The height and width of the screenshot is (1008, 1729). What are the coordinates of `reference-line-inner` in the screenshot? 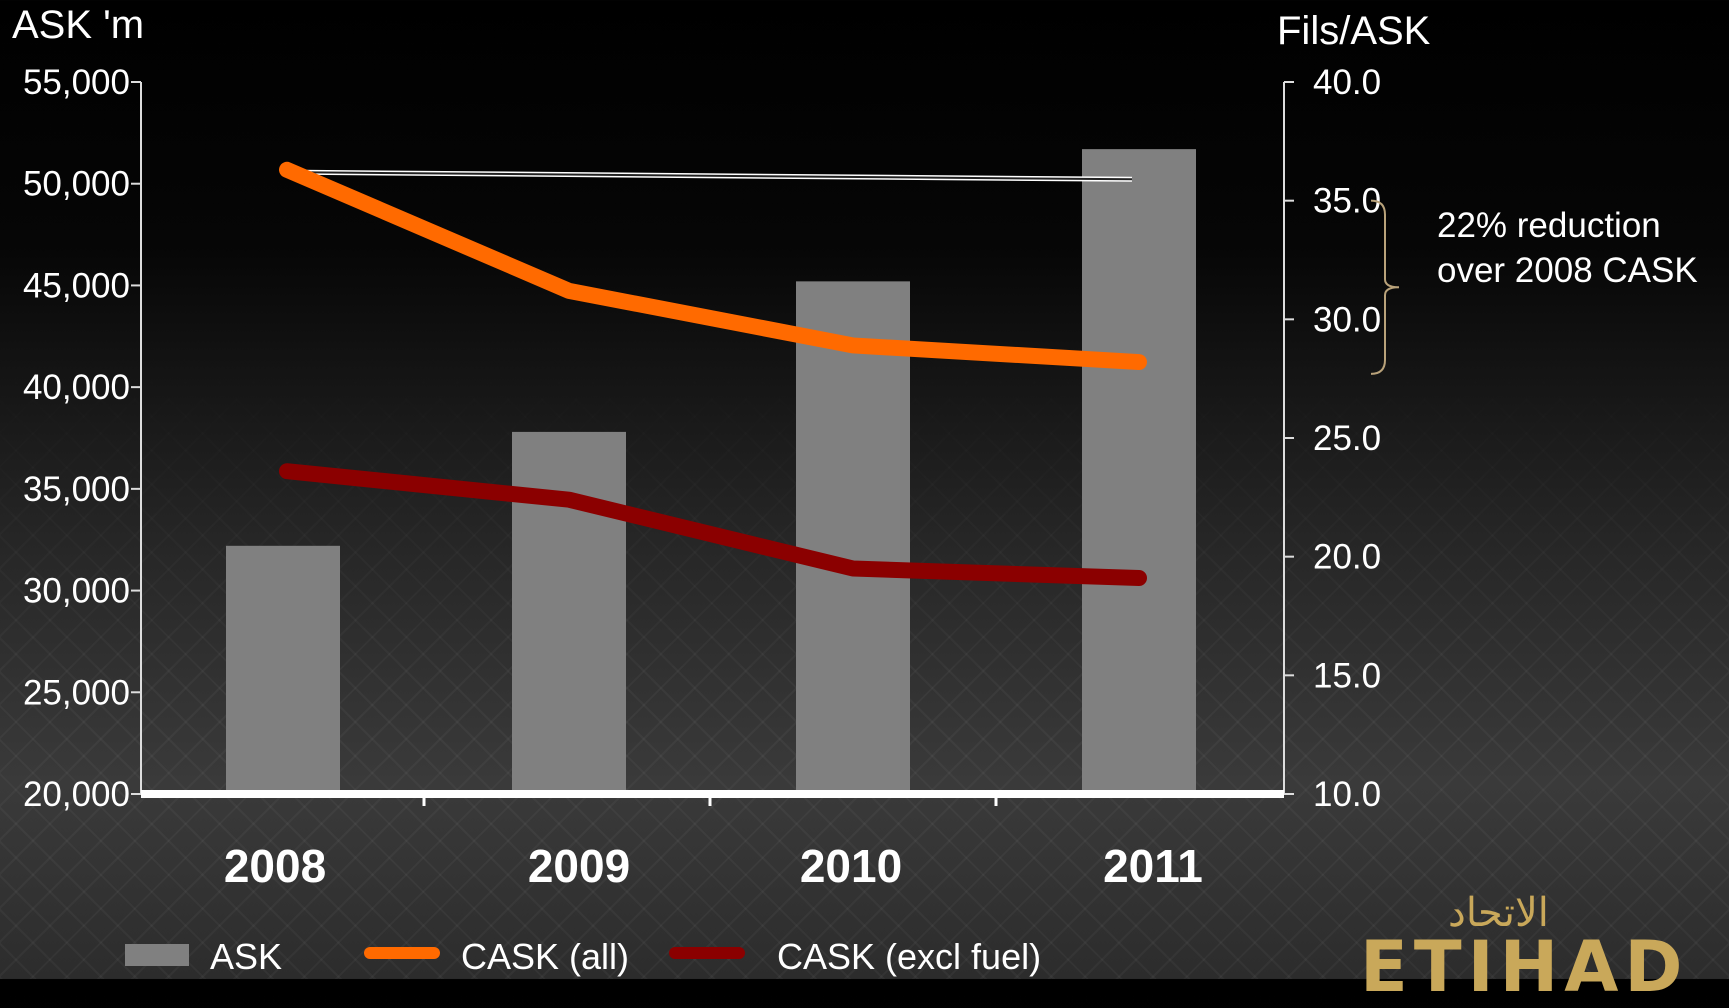 It's located at (709, 176).